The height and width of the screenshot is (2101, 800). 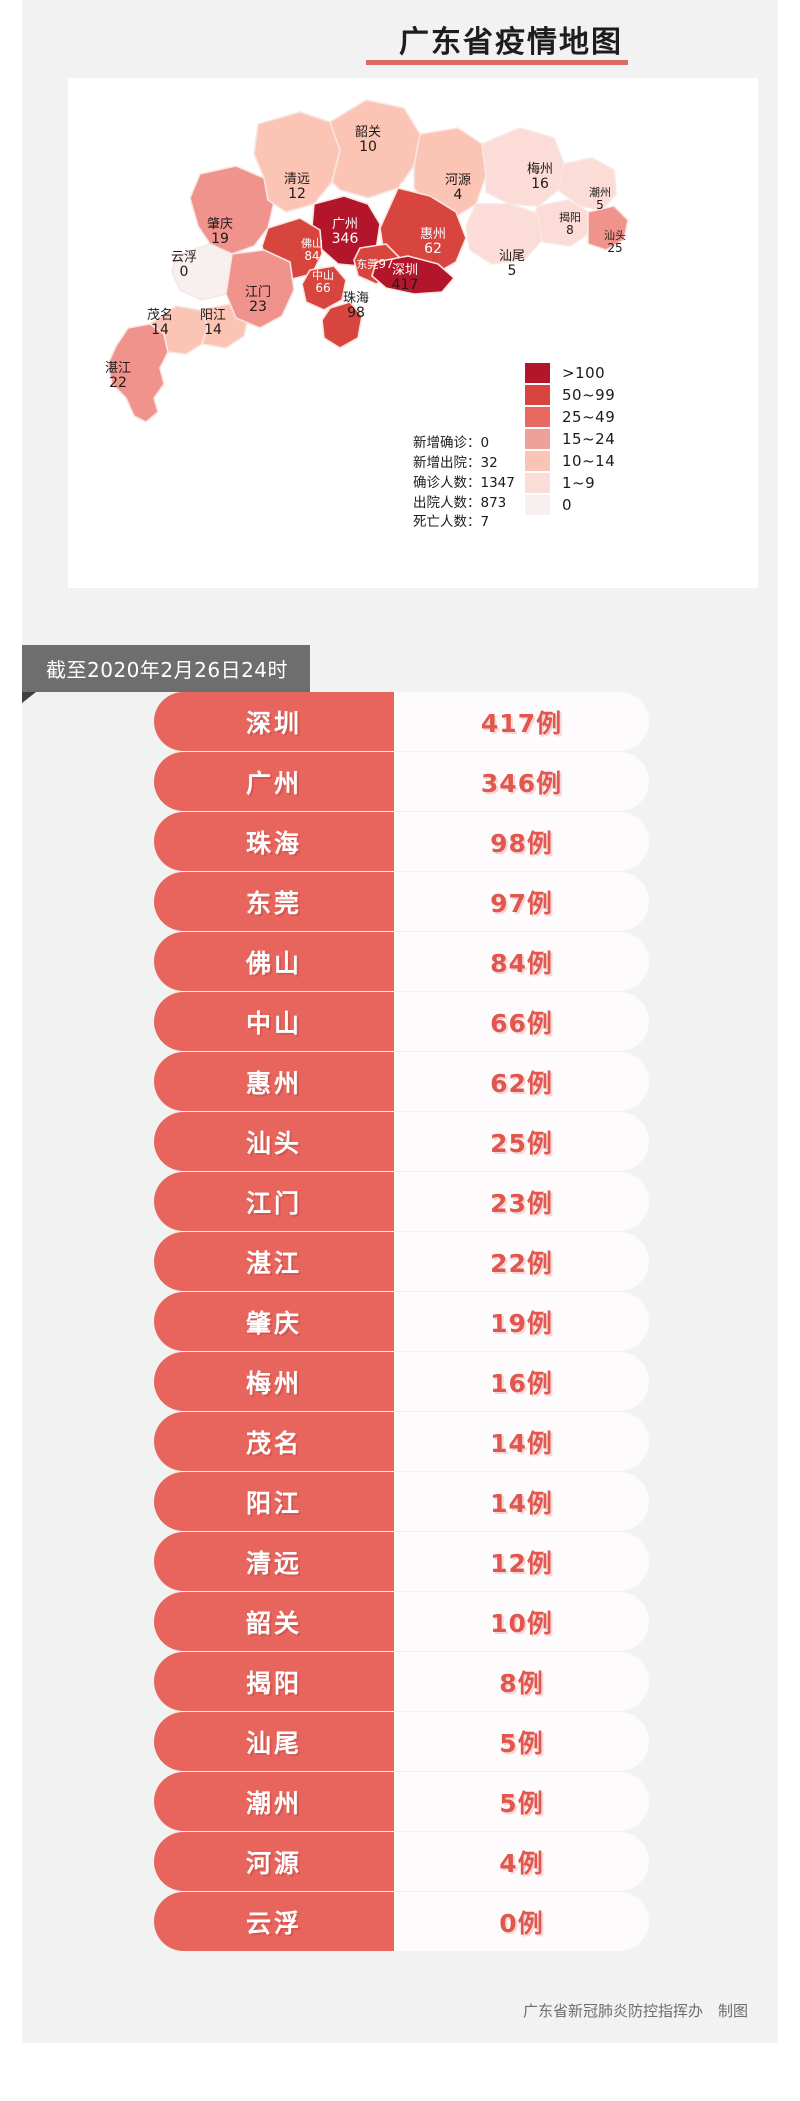 I want to click on legend-label-15-24: 15~24, so click(x=589, y=438).